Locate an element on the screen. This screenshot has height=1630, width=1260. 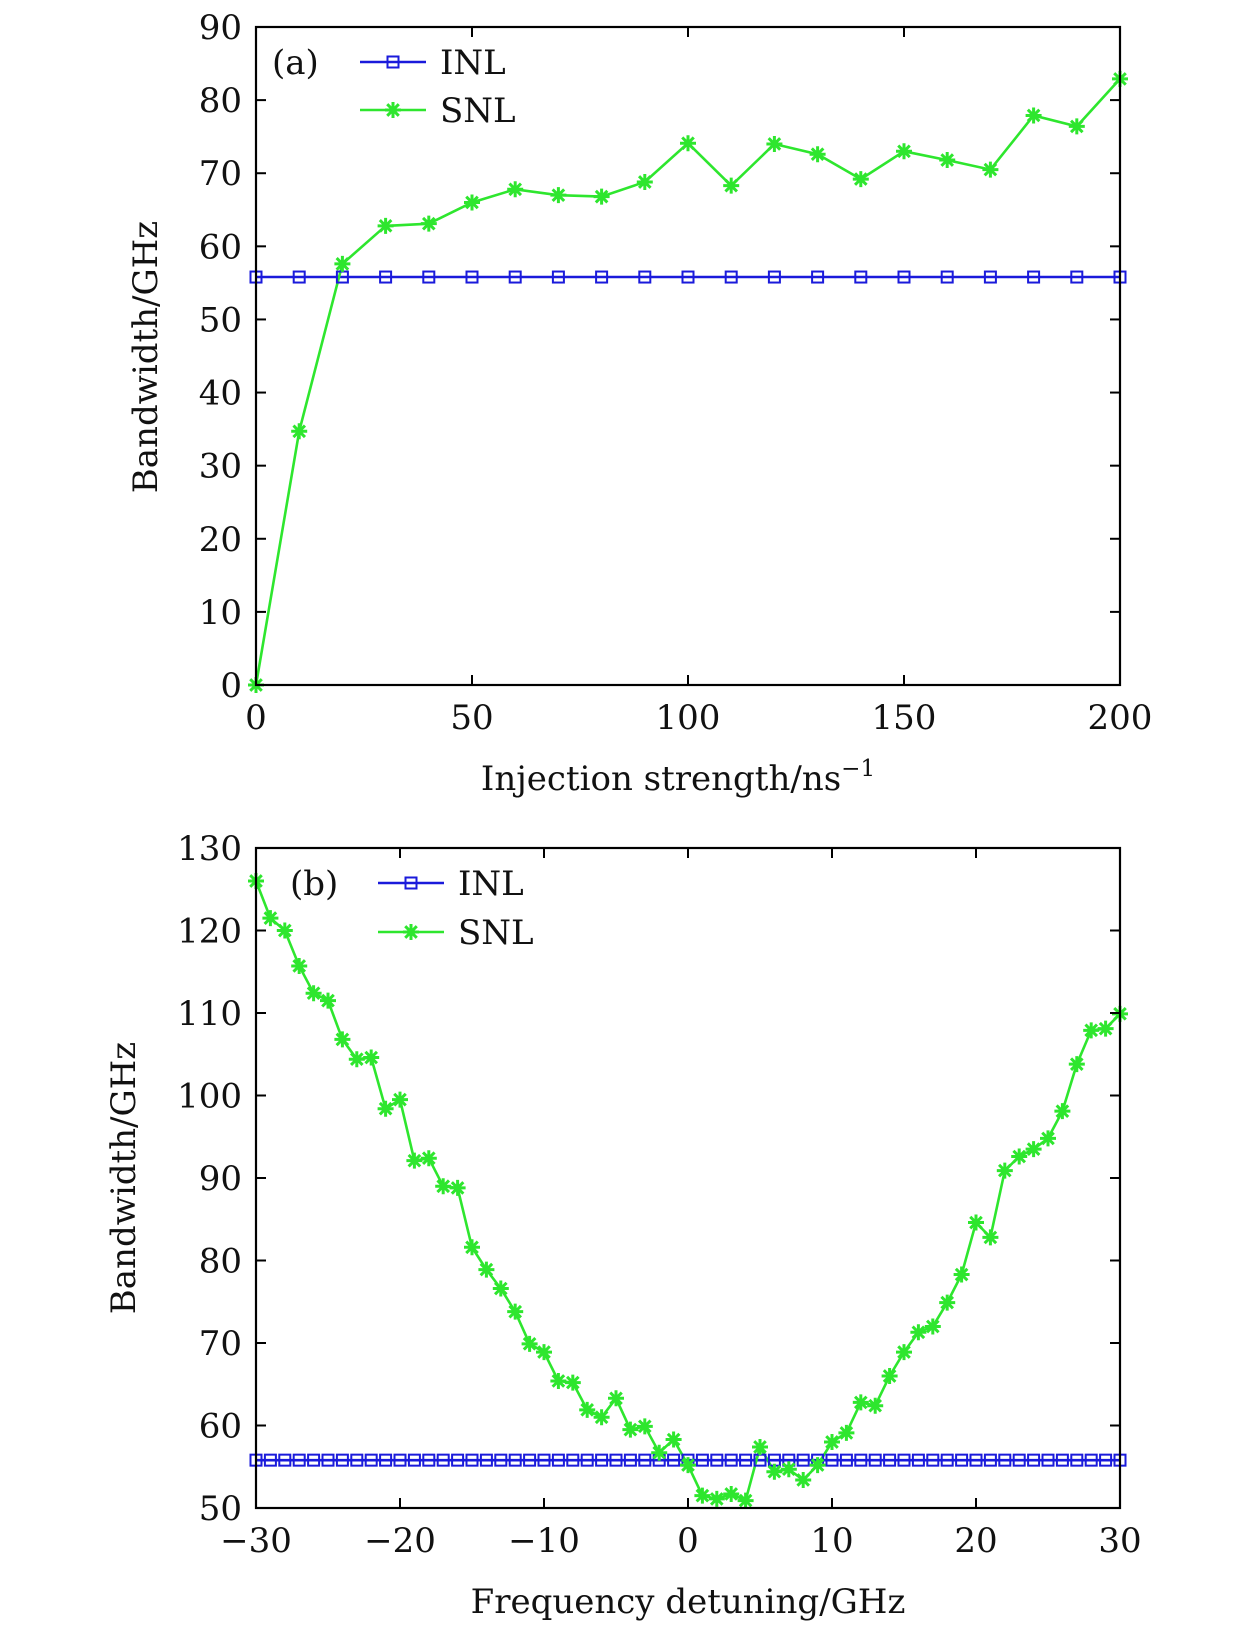
panel-b-legend-label-snl: SNL is located at coordinates (496, 933).